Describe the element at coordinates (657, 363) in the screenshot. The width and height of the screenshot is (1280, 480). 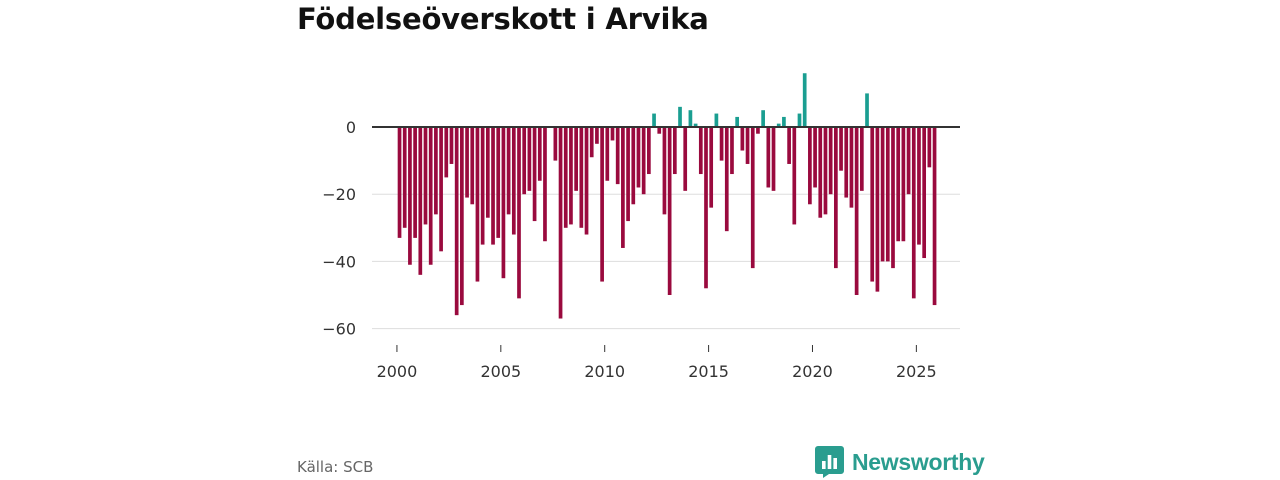
I see `x-axis-ticks: 2000 2005 2010 2015 2020 2025` at that location.